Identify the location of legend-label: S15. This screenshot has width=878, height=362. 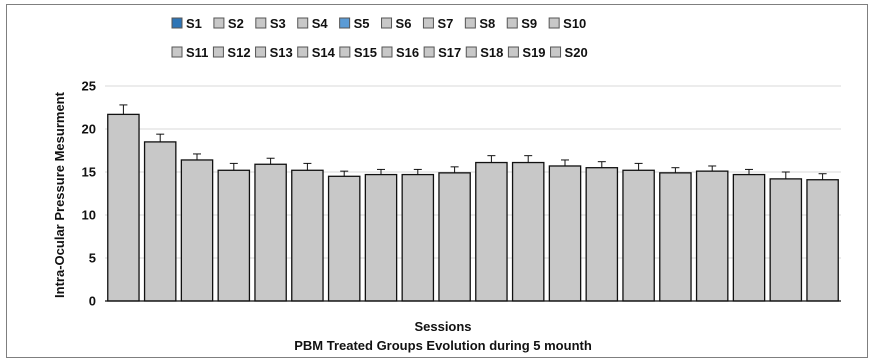
(365, 52).